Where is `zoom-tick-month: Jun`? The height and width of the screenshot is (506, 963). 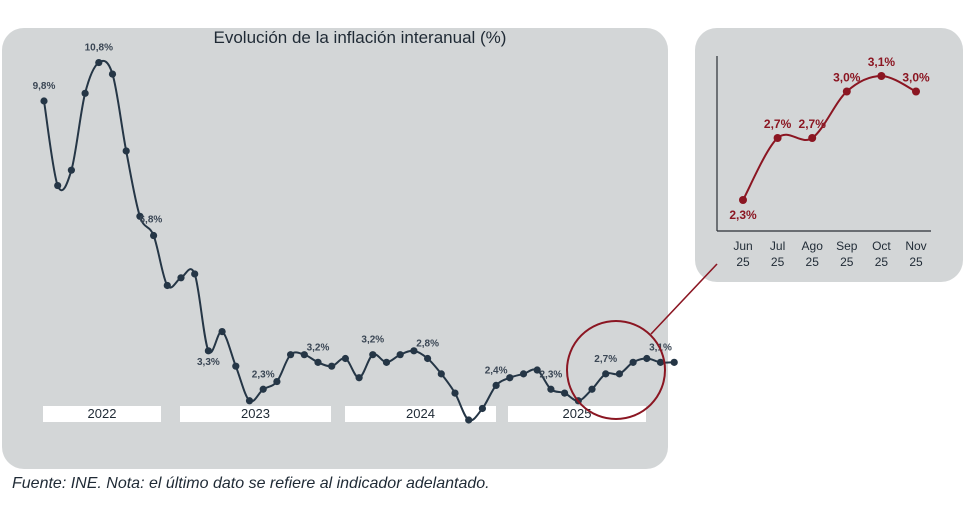 zoom-tick-month: Jun is located at coordinates (742, 246).